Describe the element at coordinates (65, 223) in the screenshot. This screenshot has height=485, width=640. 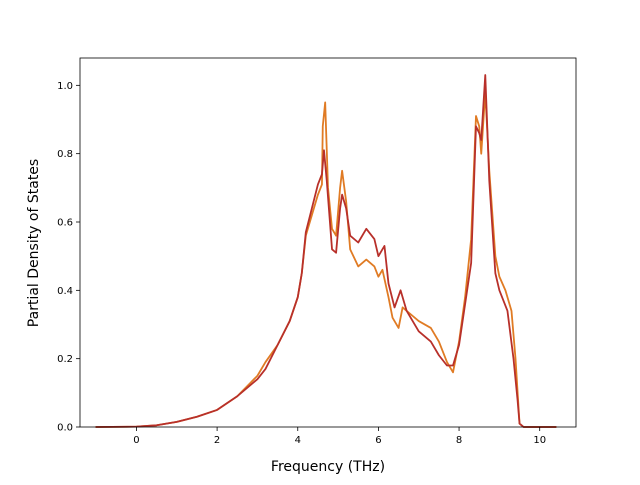
I see `y-tick-label: 0.6` at that location.